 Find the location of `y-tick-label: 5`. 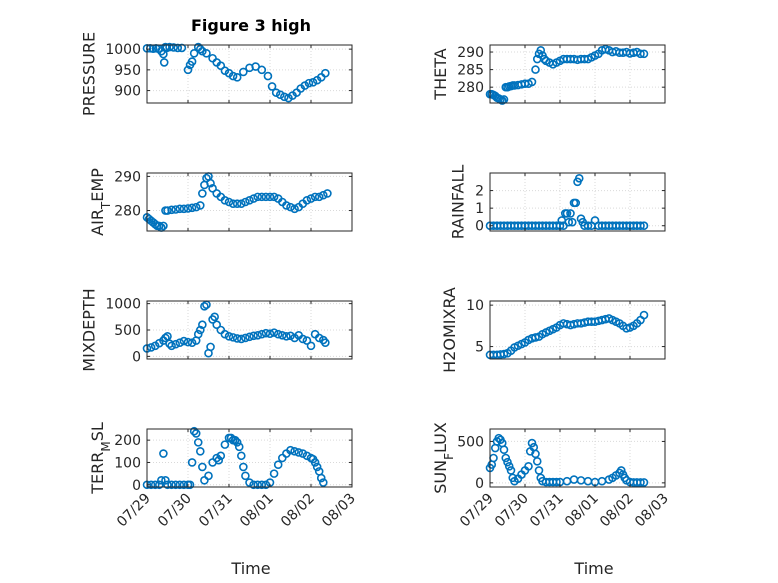

y-tick-label: 5 is located at coordinates (479, 348).